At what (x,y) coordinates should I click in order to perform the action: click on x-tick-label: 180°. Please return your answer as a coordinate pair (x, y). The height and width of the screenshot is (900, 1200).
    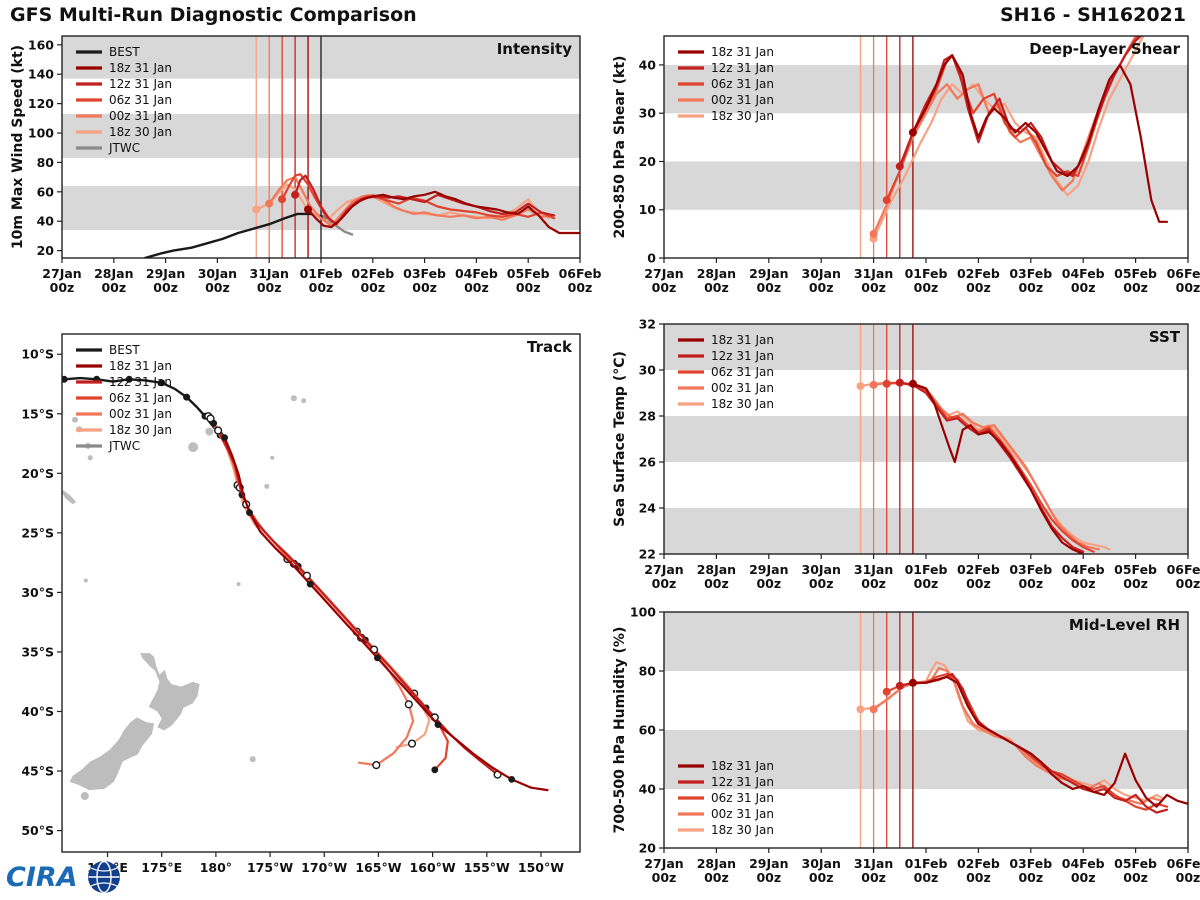
    Looking at the image, I should click on (216, 867).